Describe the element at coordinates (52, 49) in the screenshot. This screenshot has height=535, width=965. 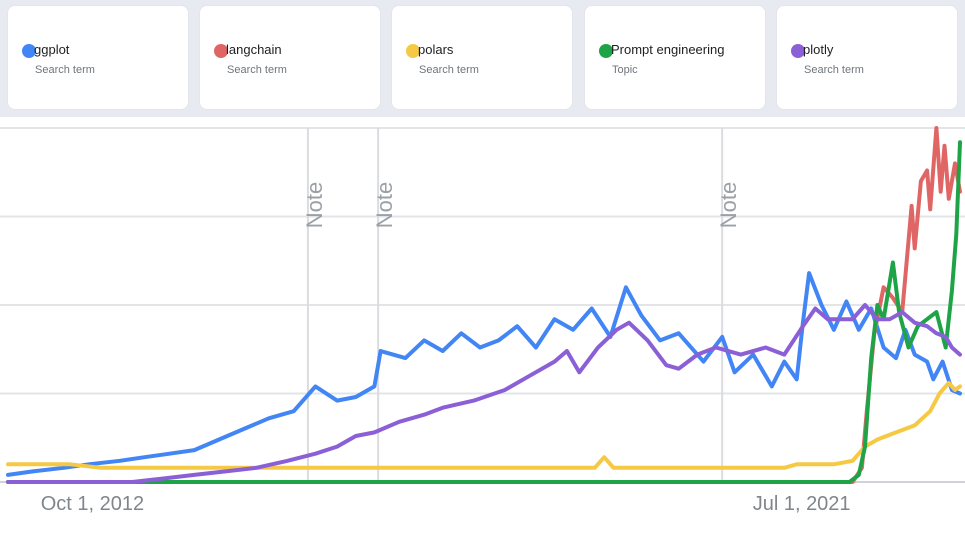
I see `term-name: ggplot` at that location.